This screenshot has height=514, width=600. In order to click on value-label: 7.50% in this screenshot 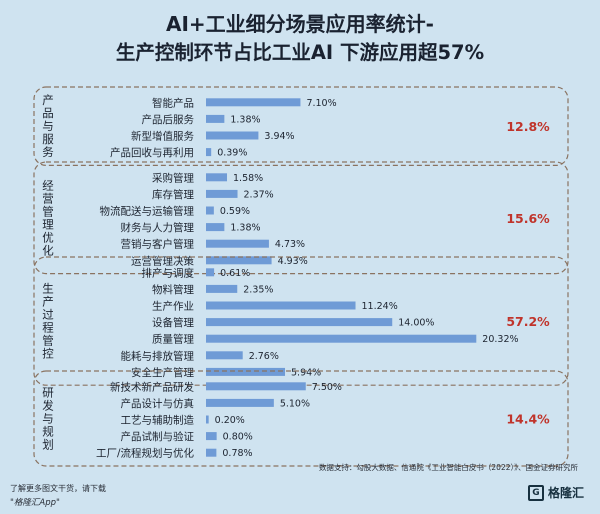, I will do `click(327, 387)`.